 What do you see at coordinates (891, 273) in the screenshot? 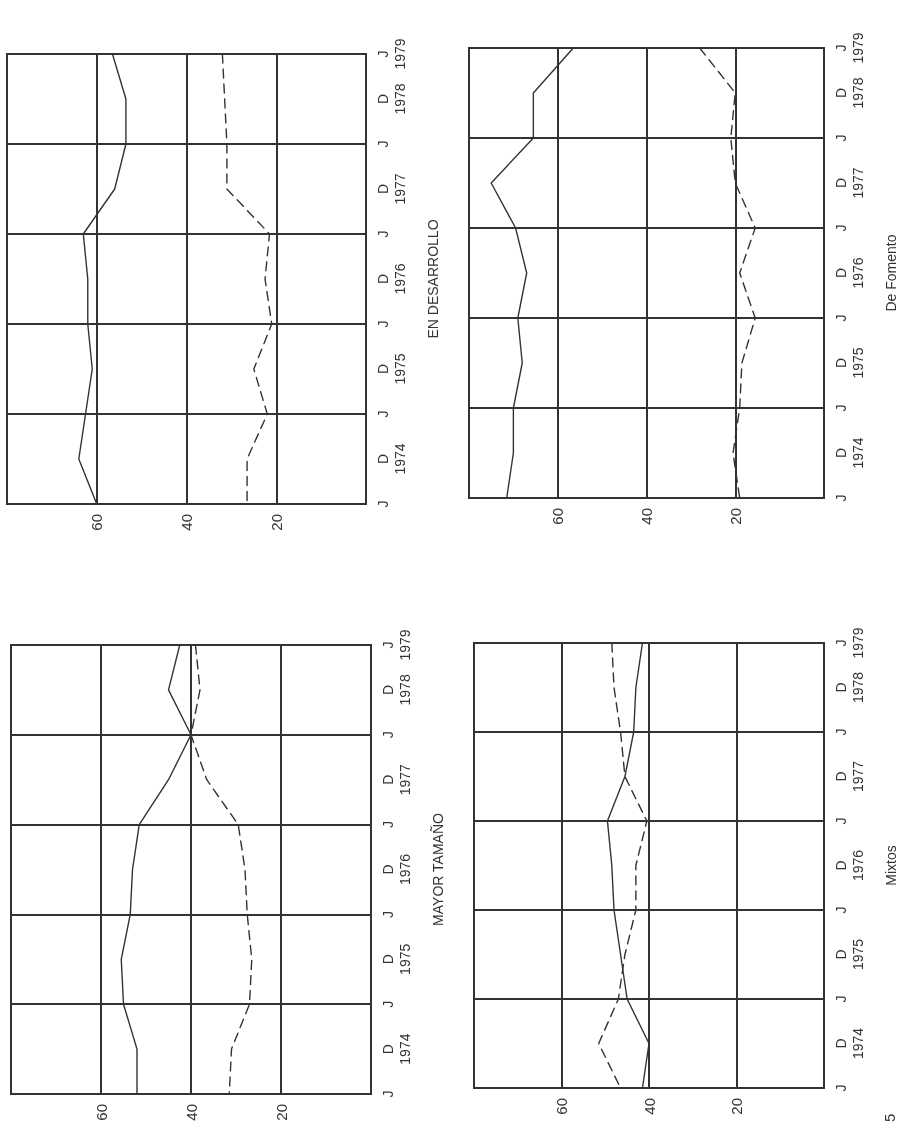
I see `y-axis-title: De Fomento` at bounding box center [891, 273].